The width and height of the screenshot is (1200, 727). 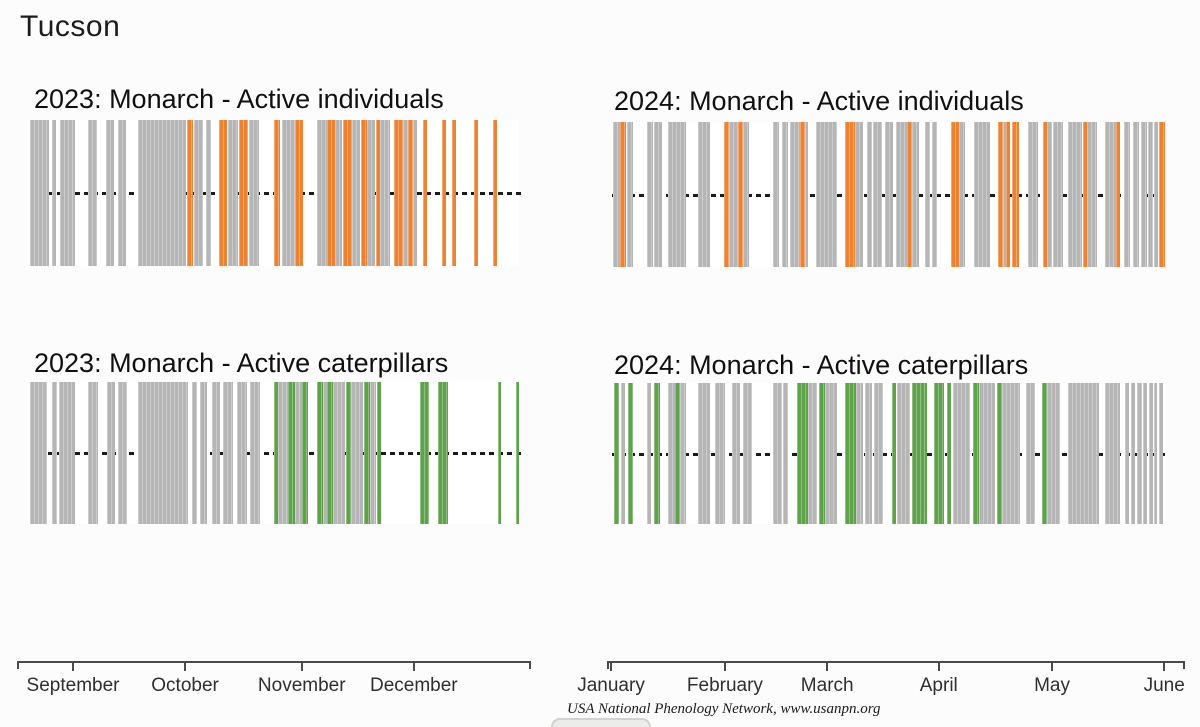 I want to click on midline-dashed, so click(x=888, y=454).